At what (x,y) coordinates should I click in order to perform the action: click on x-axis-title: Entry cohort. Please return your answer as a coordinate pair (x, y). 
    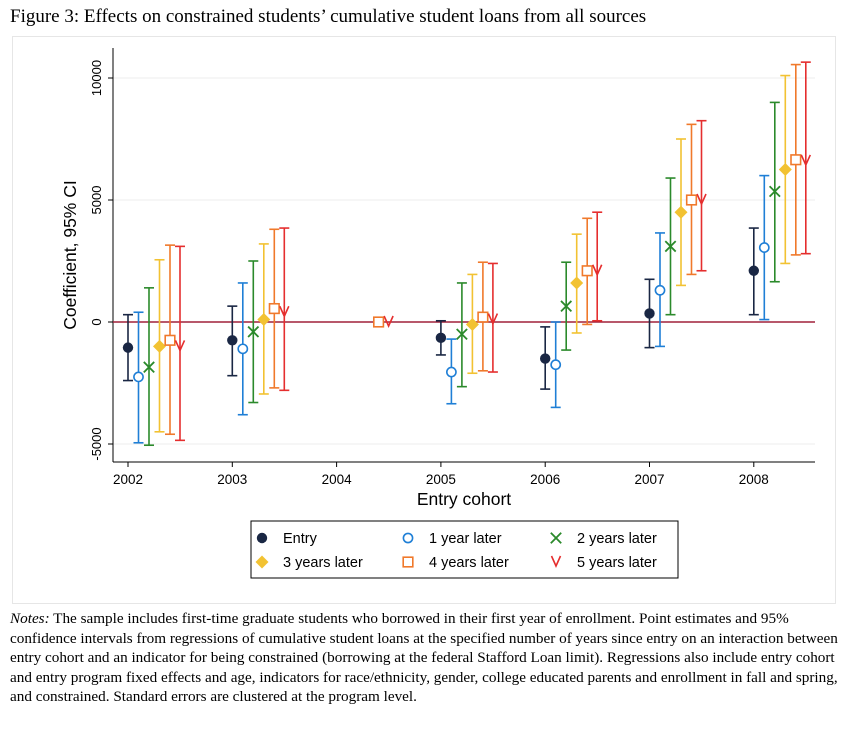
    Looking at the image, I should click on (464, 499).